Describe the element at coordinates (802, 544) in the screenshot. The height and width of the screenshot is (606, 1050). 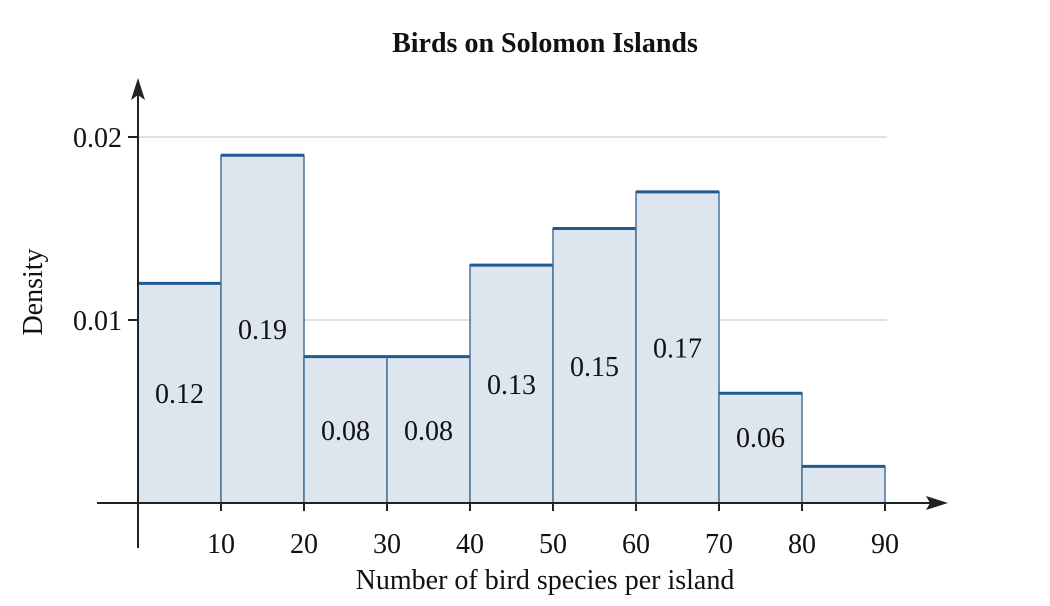
I see `x-tick-label-7: 80` at that location.